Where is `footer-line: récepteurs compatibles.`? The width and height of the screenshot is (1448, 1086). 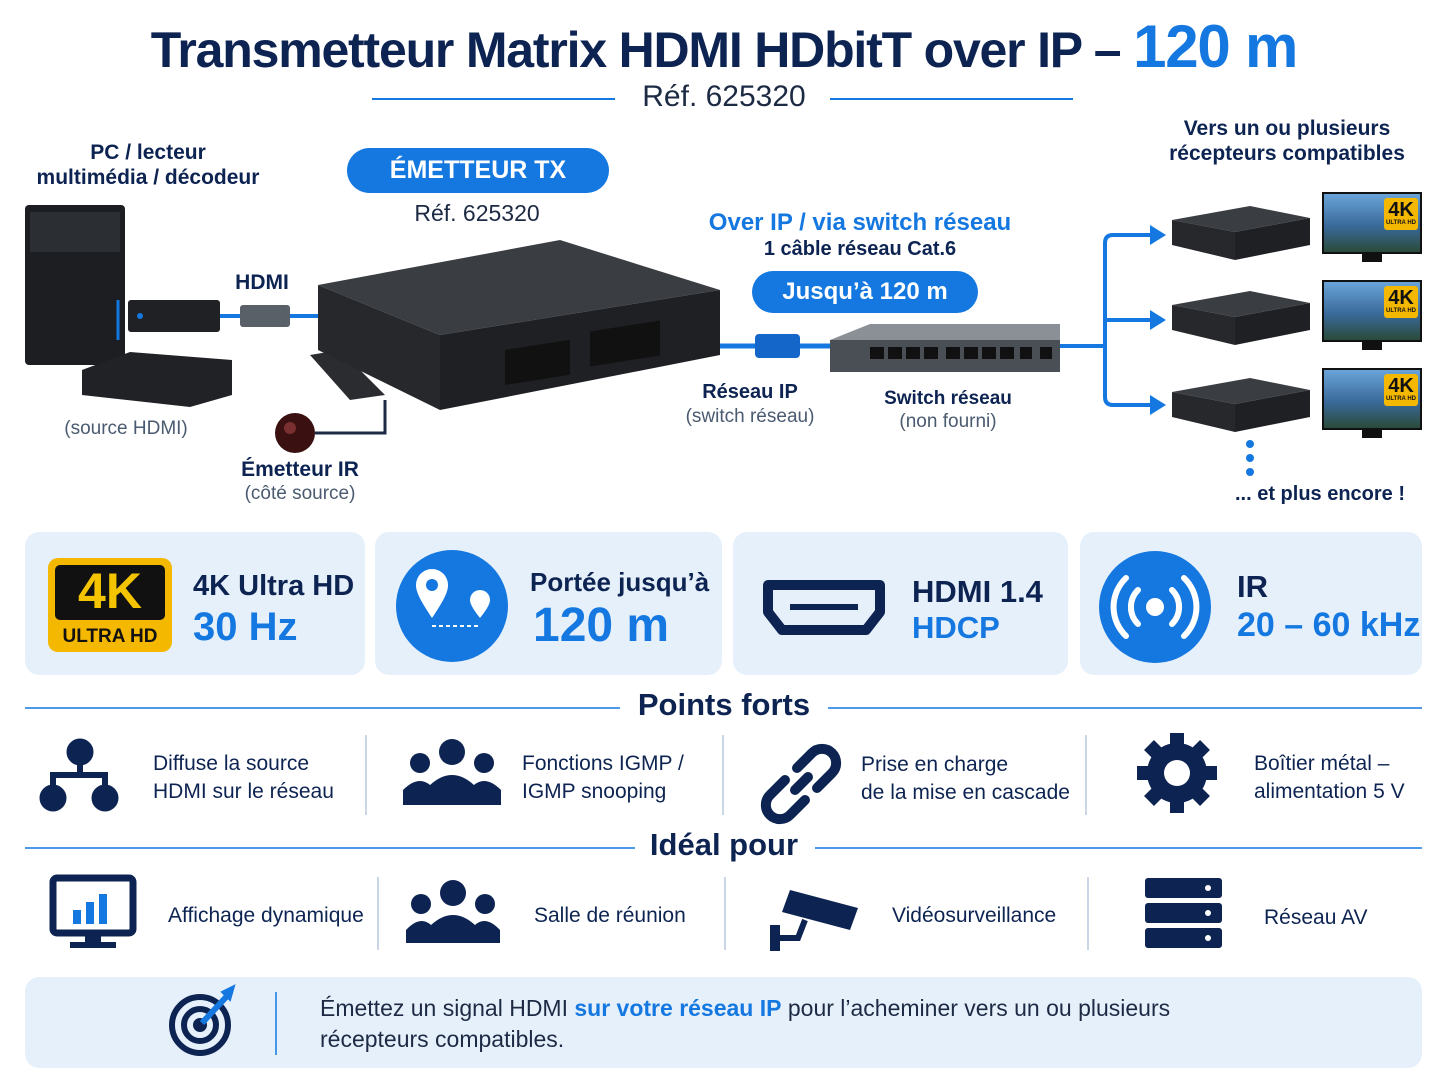 footer-line: récepteurs compatibles. is located at coordinates (442, 1039).